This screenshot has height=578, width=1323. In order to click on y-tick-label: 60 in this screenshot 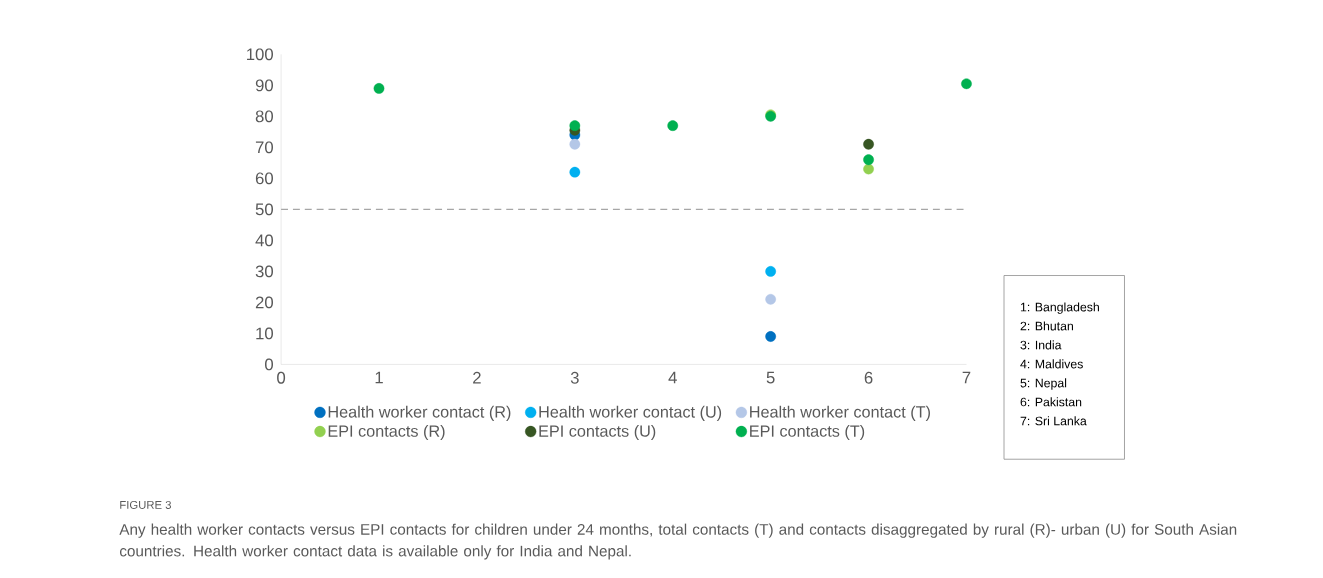, I will do `click(264, 178)`.